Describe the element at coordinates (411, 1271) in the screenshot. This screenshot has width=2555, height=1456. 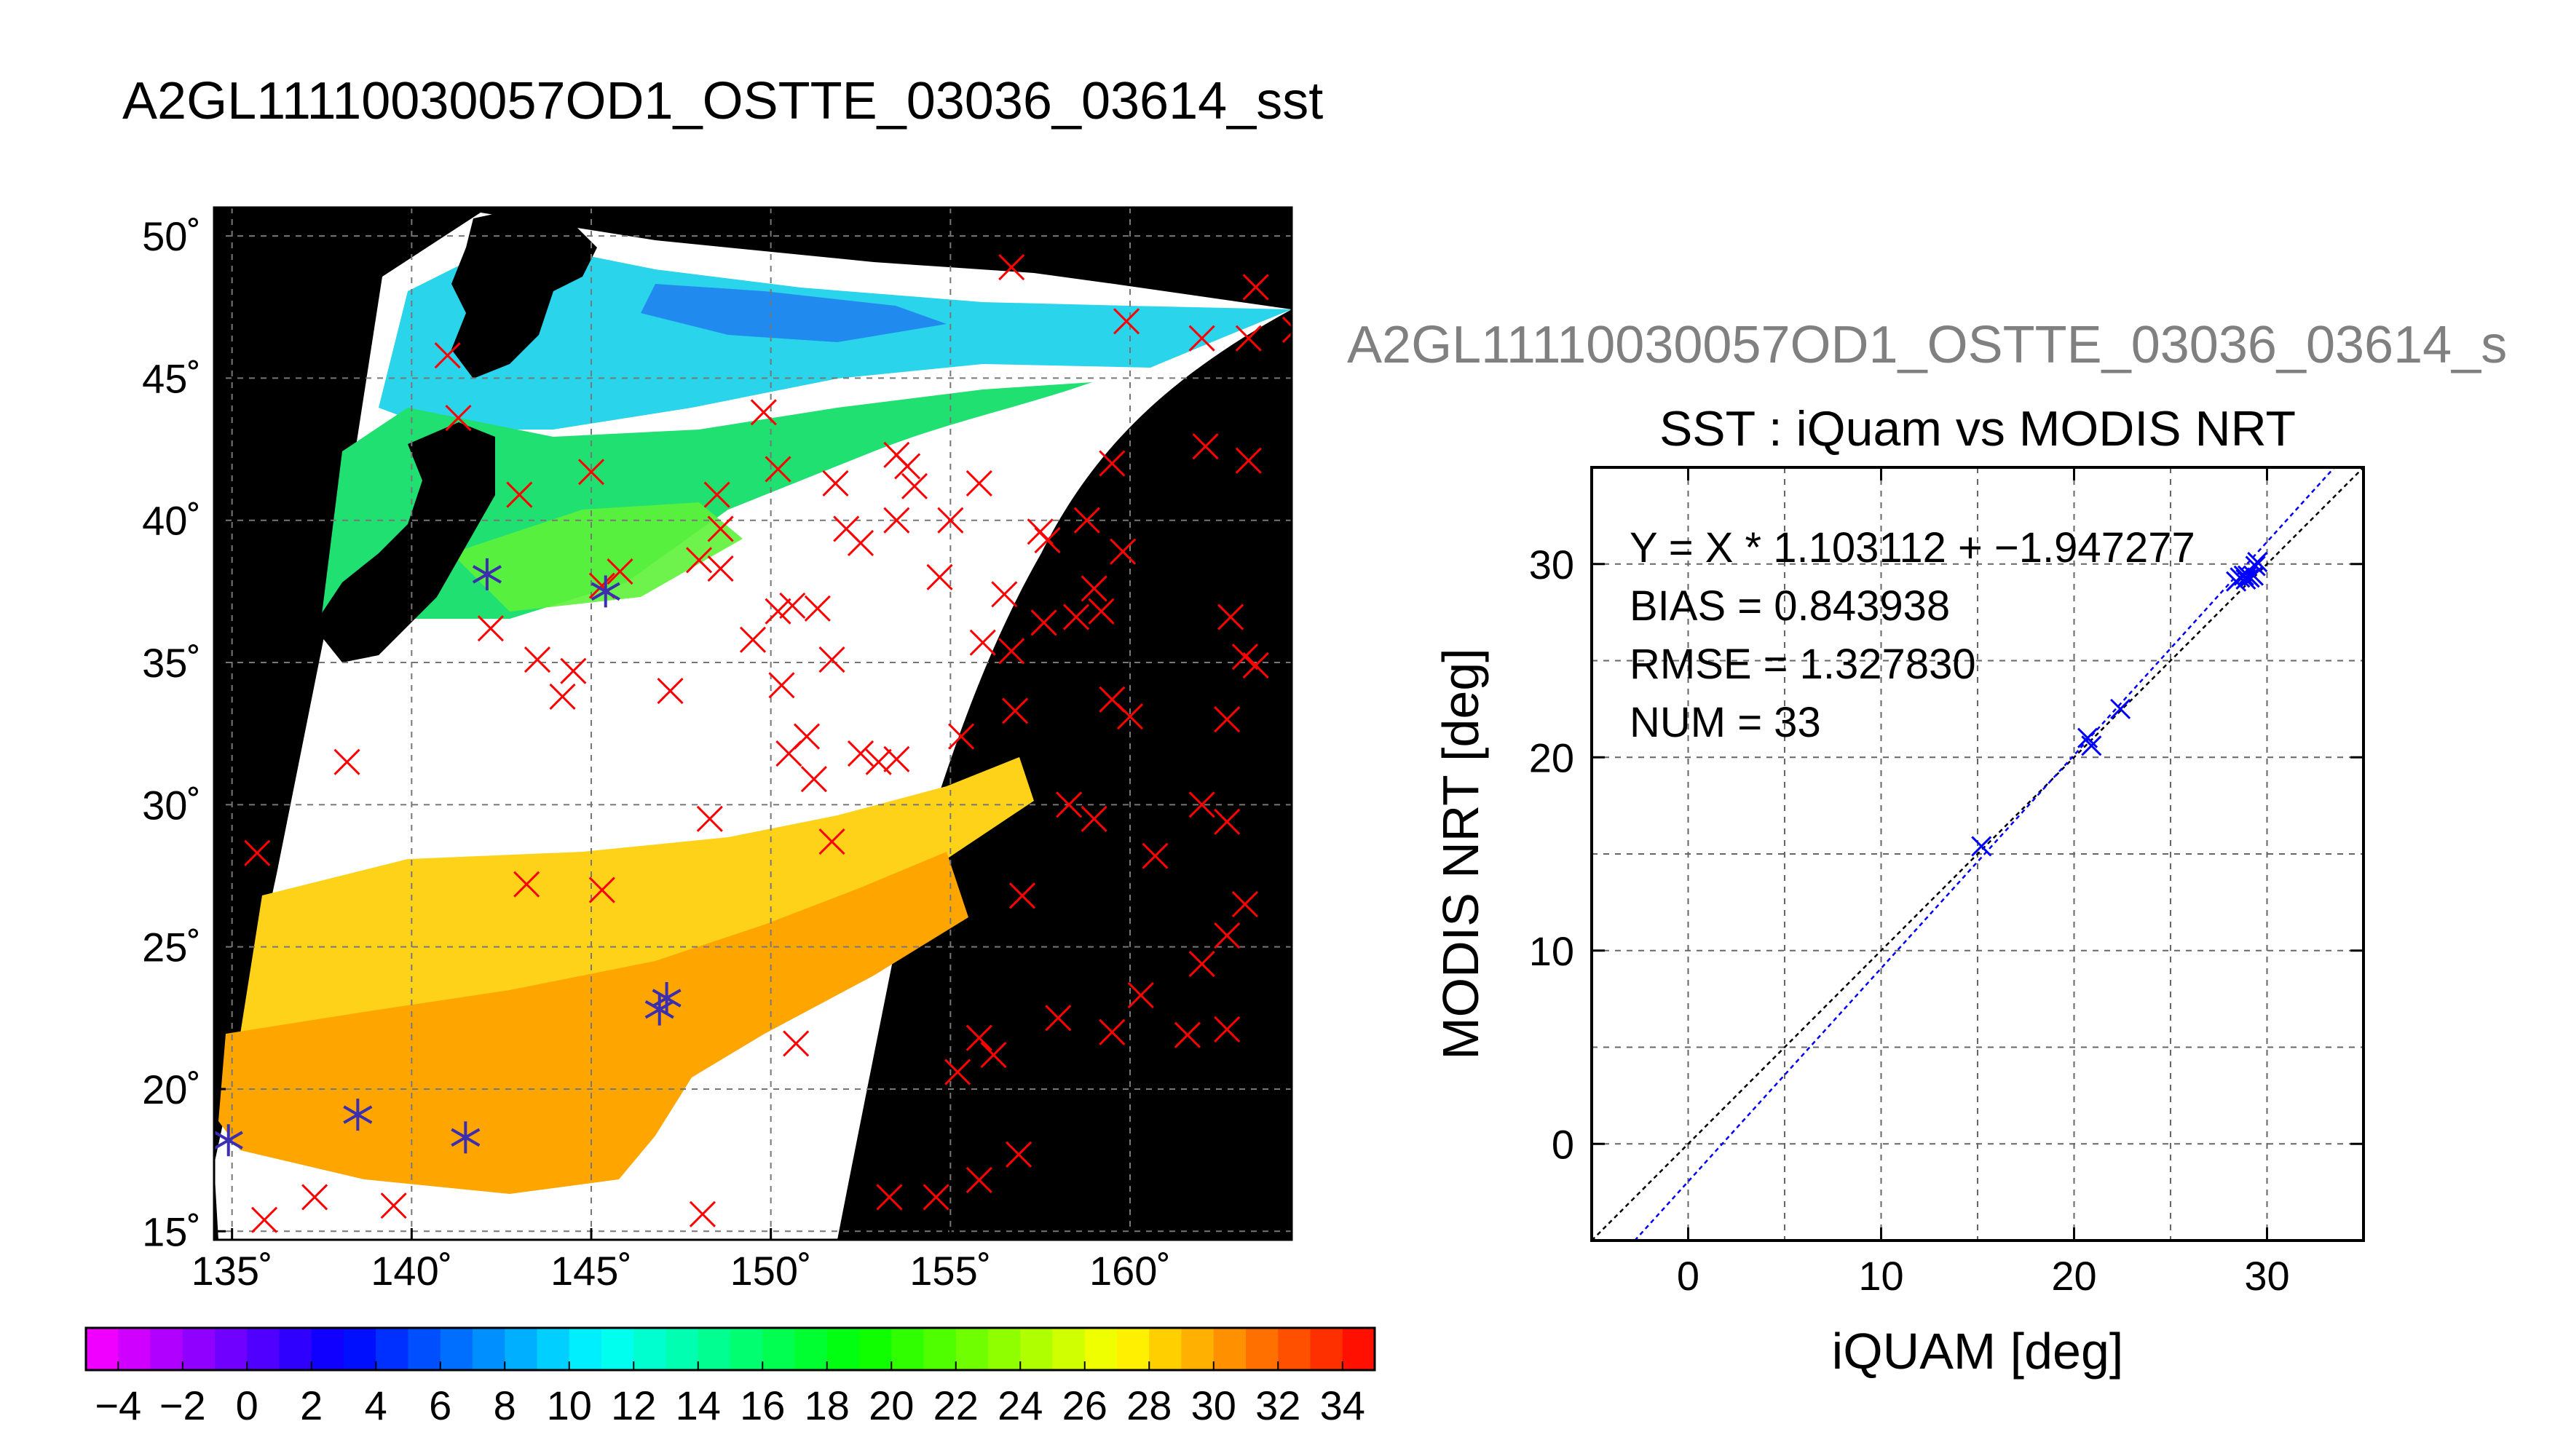
I see `map-x-tick-label: 140˚` at that location.